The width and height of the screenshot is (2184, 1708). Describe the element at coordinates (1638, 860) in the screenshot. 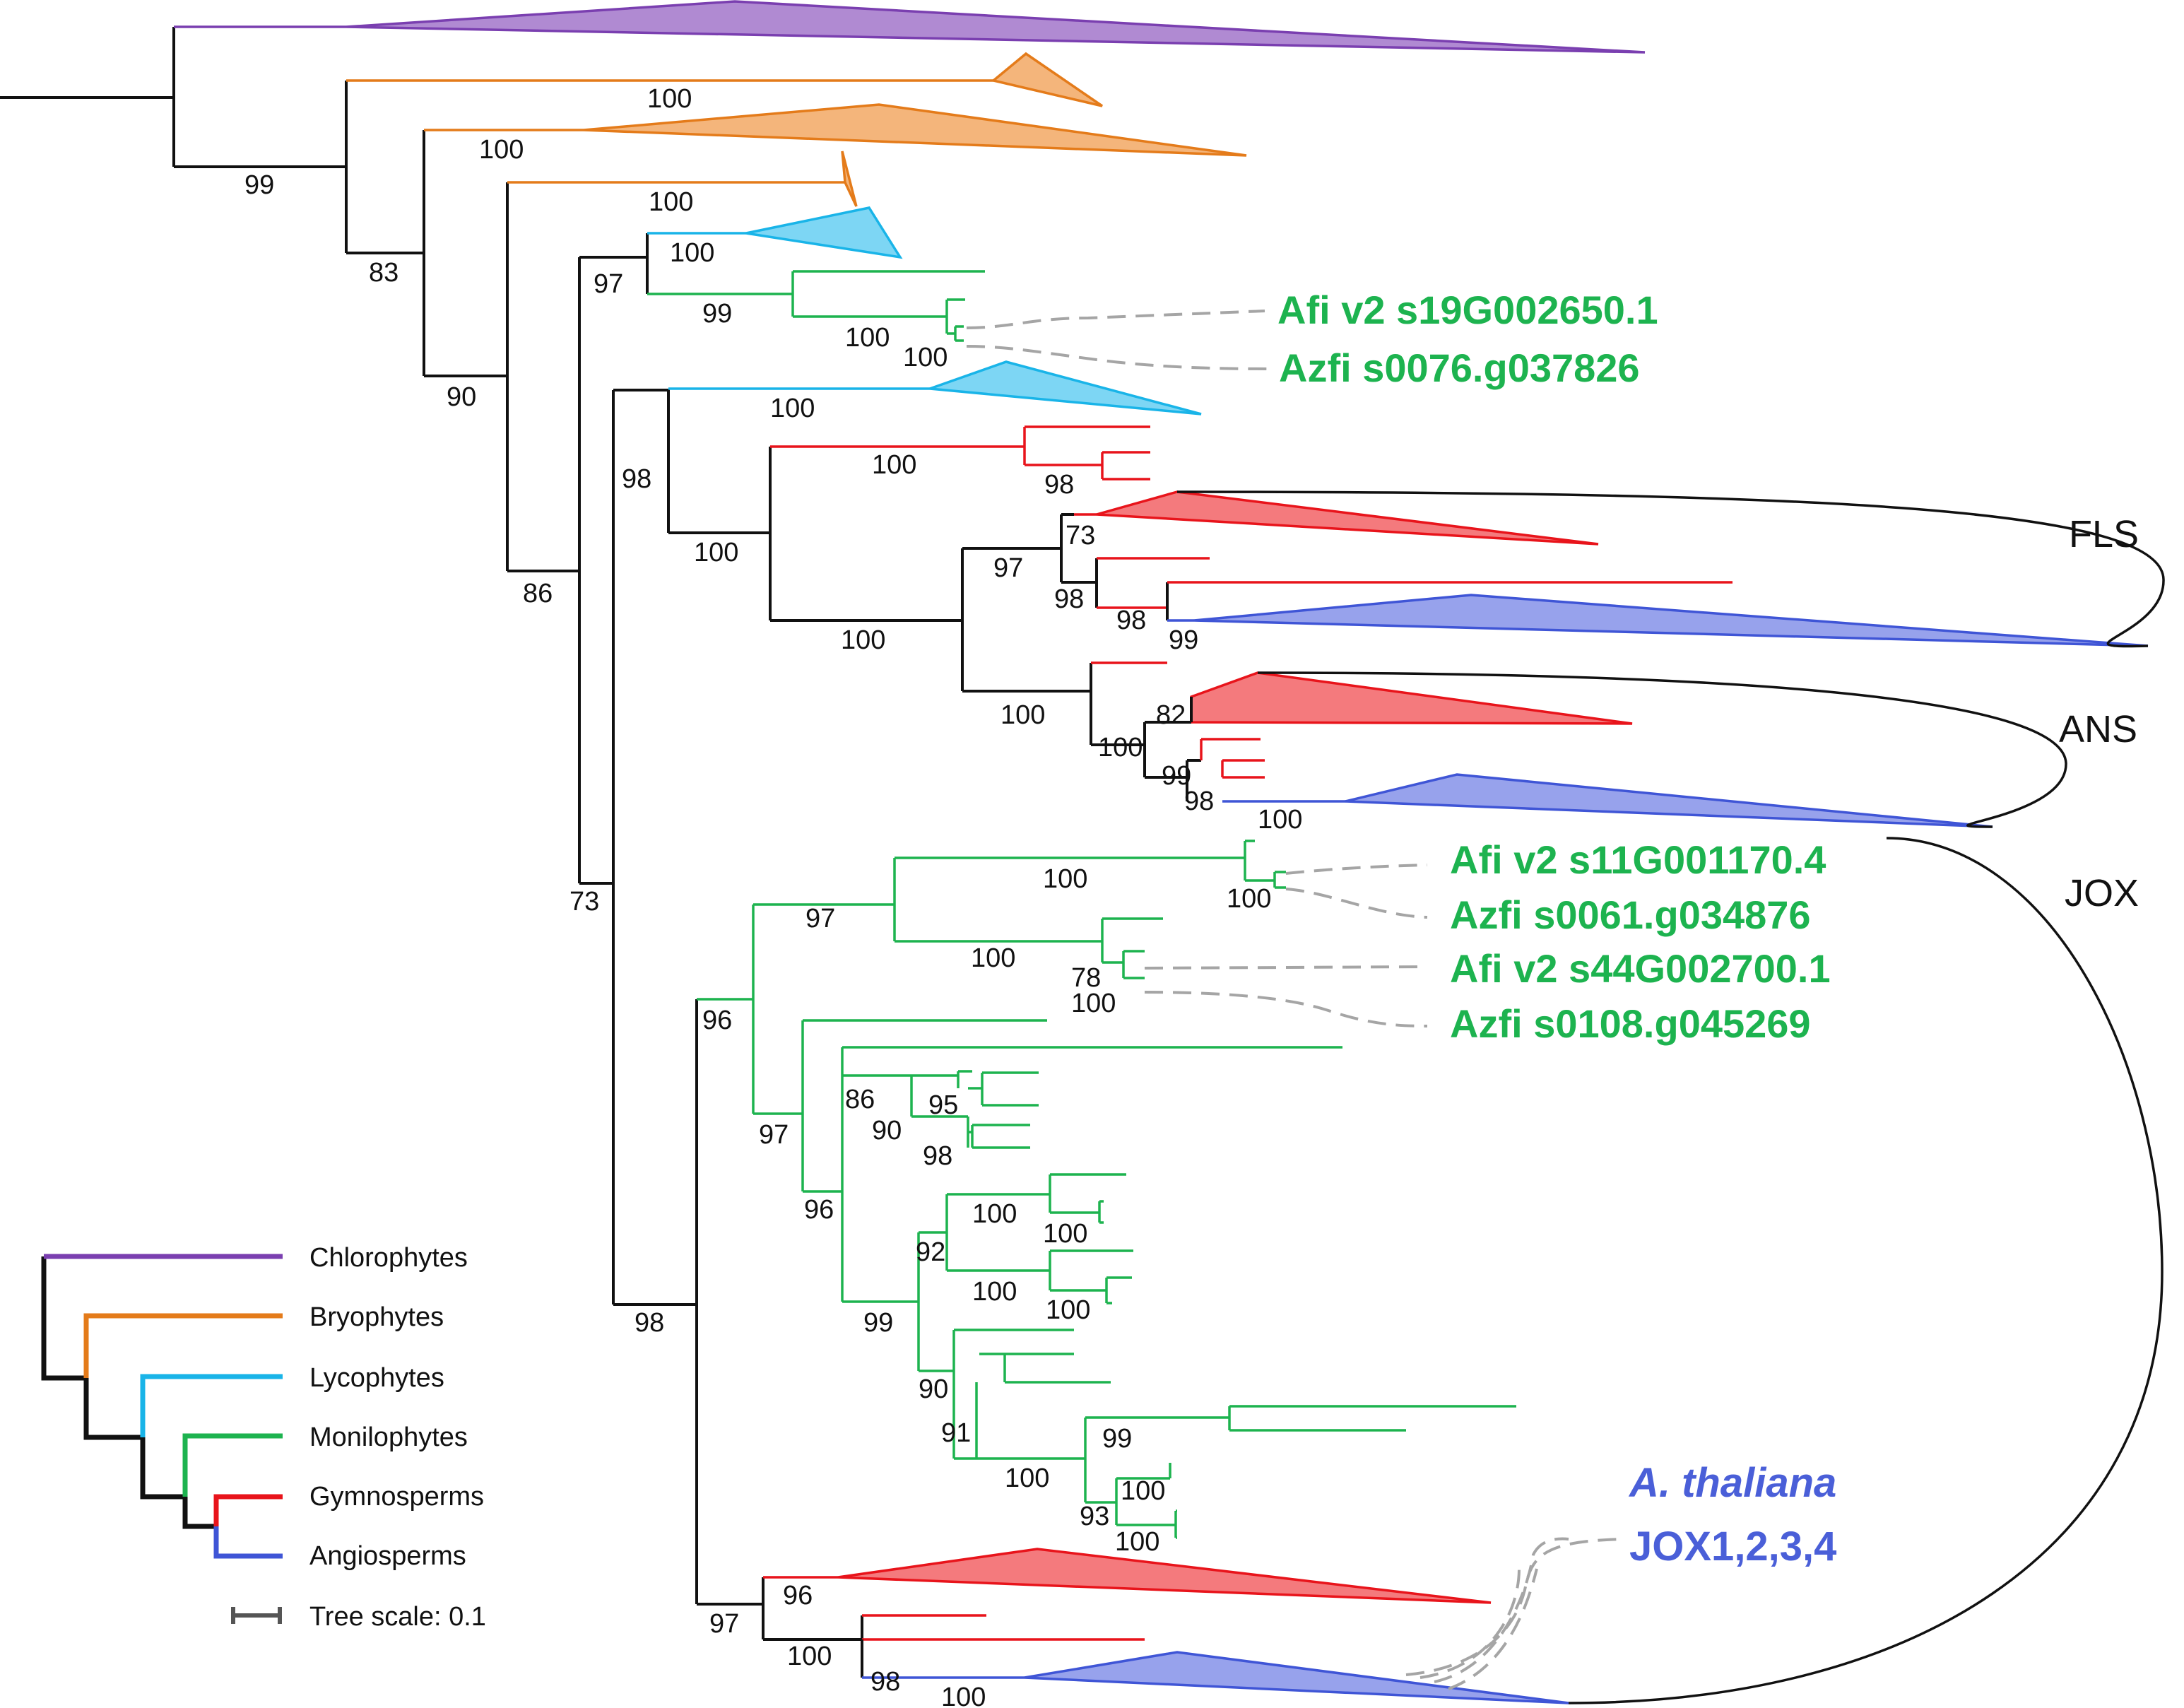

I see `gene-label: Afi v2 s11G001170.4` at that location.